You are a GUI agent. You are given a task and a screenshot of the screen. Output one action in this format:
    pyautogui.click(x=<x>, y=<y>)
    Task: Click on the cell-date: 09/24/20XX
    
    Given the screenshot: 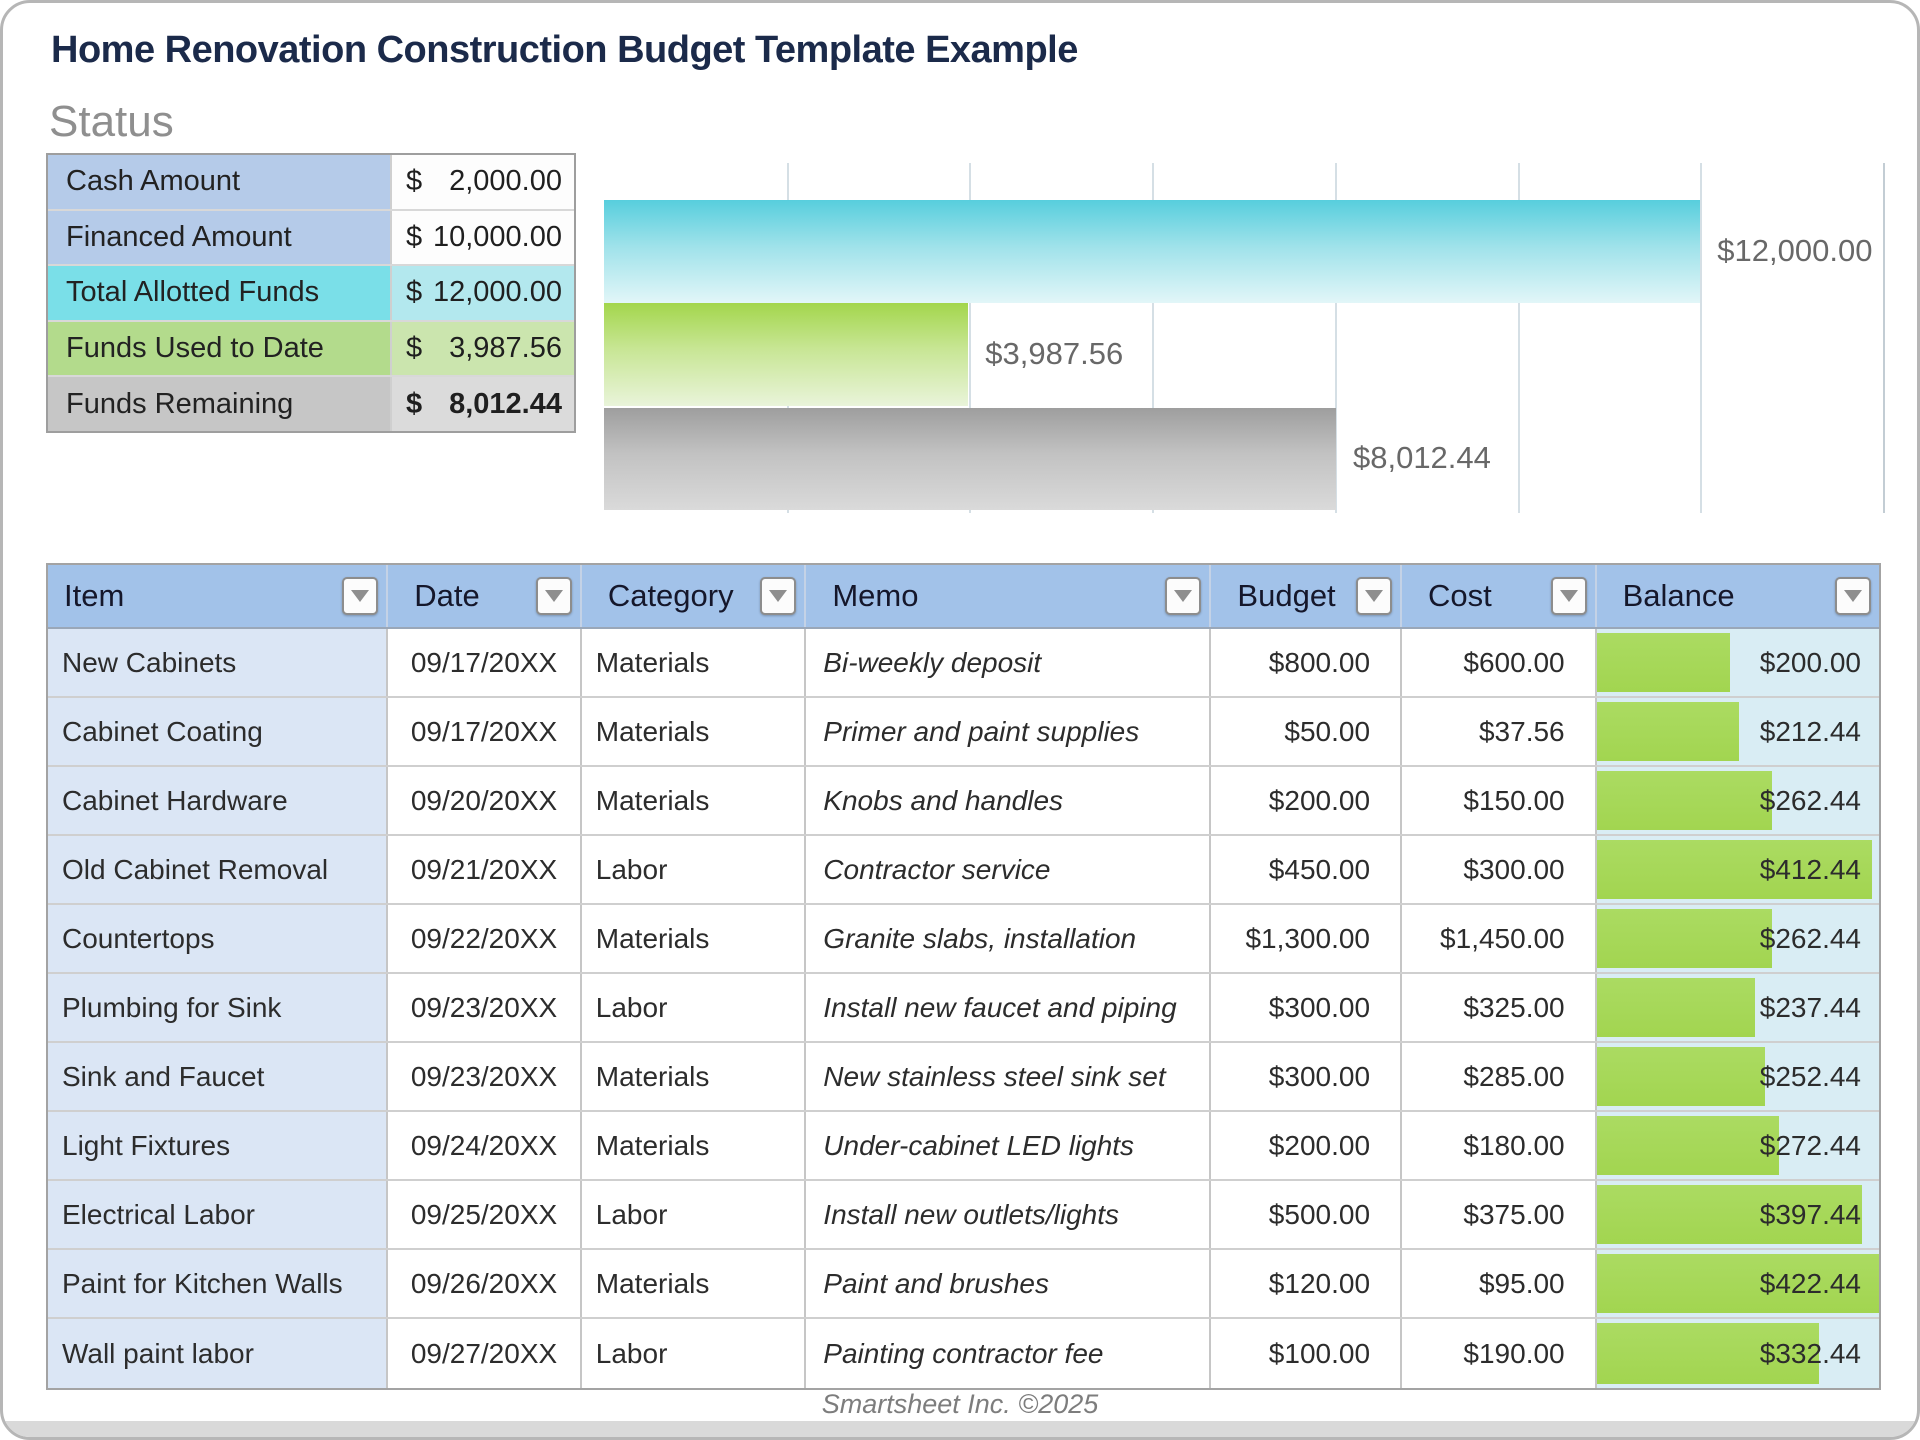 What is the action you would take?
    pyautogui.click(x=485, y=1145)
    